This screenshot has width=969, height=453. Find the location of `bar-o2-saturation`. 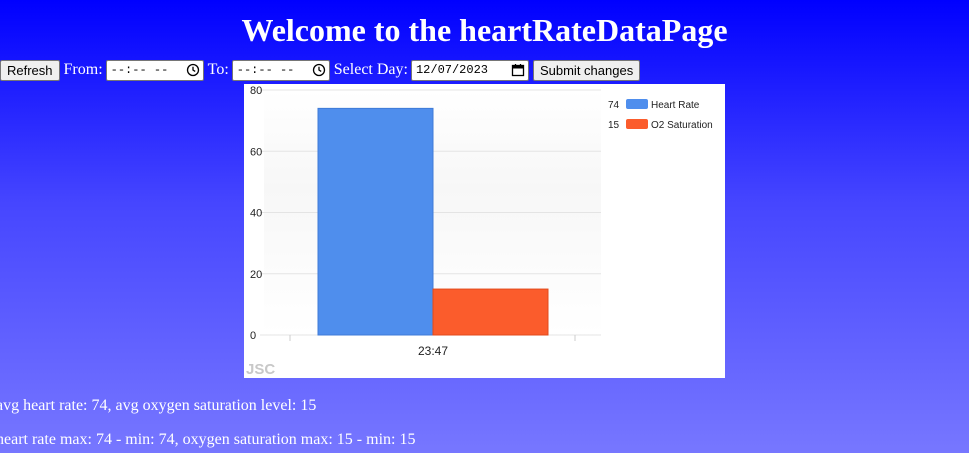

bar-o2-saturation is located at coordinates (490, 312).